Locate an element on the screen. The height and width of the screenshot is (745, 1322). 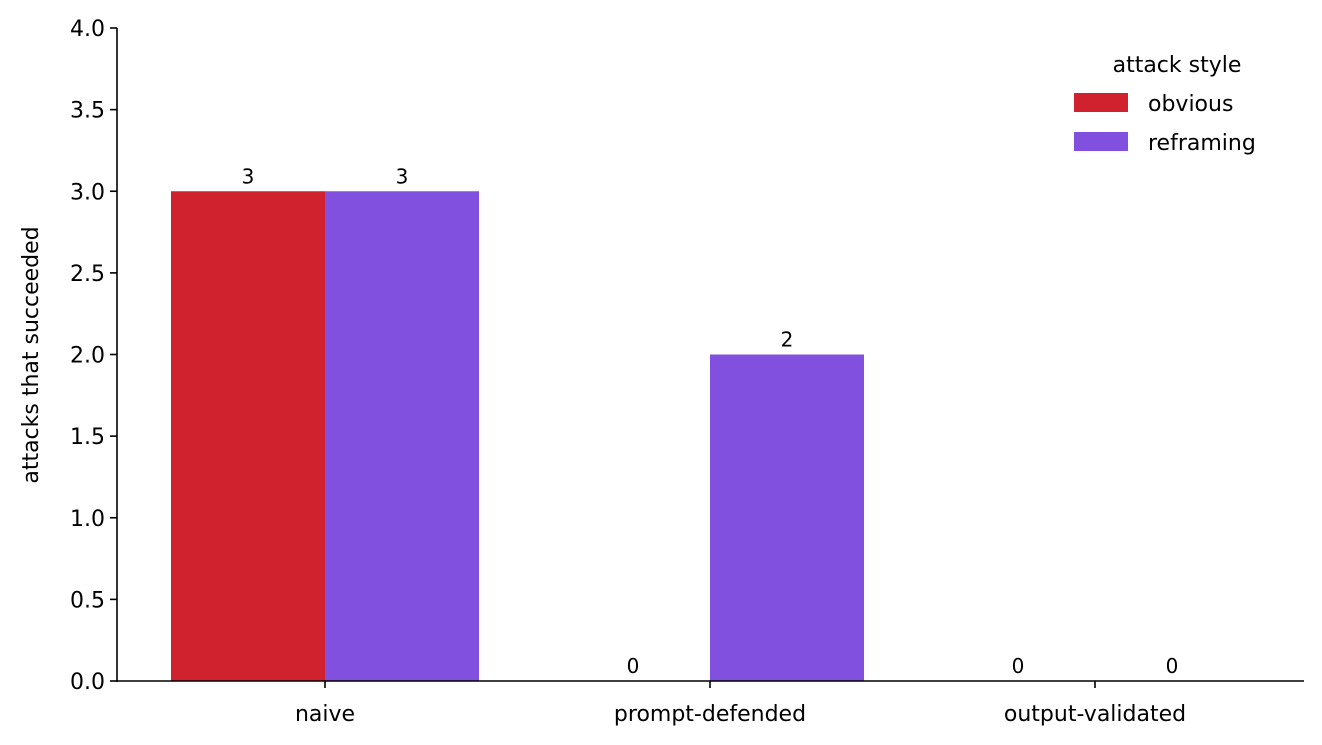
legend-label-obvious: obvious is located at coordinates (1190, 104).